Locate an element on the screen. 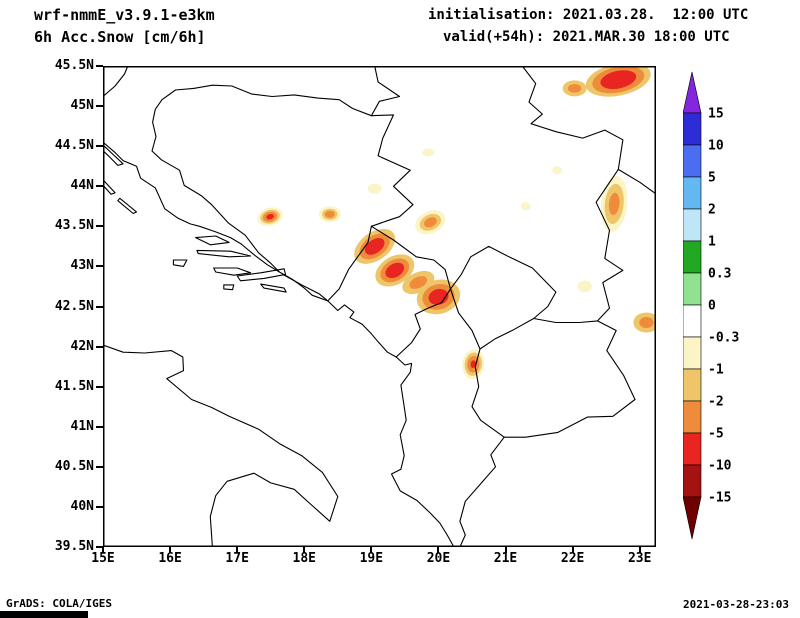 The height and width of the screenshot is (618, 800). lon-tick-label: 23E is located at coordinates (639, 558).